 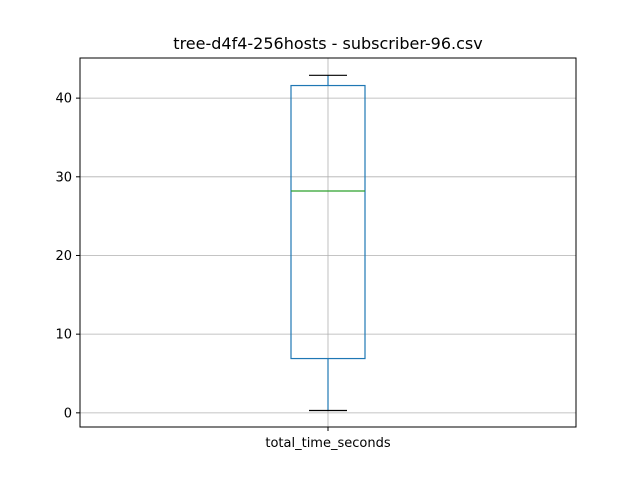 I want to click on y-tick-label: 30, so click(x=63, y=177).